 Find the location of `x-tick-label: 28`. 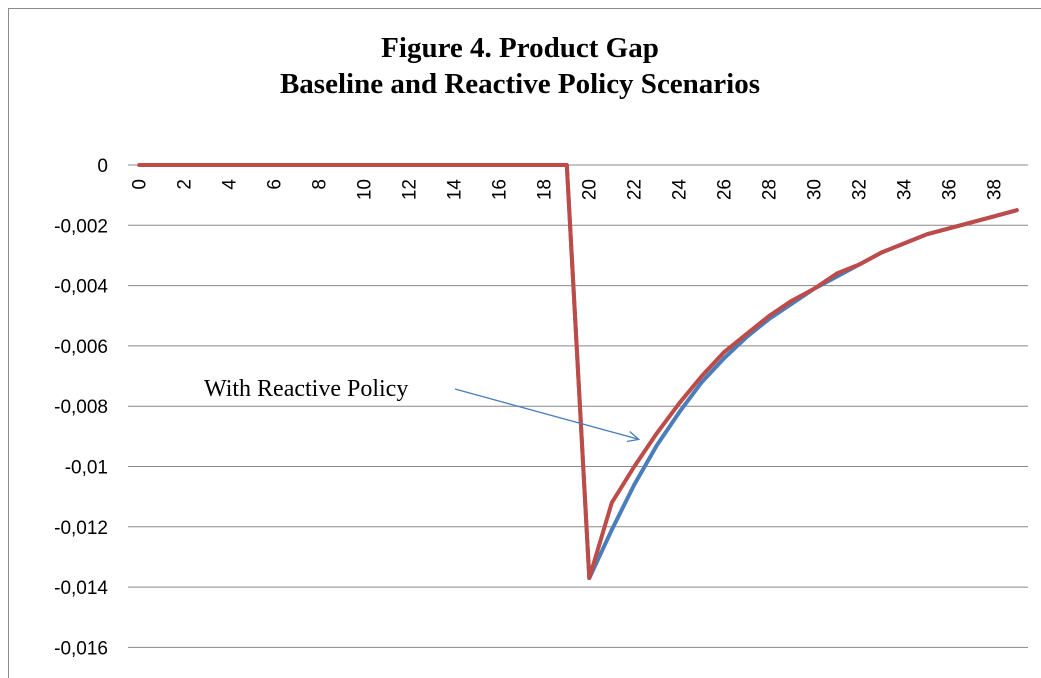

x-tick-label: 28 is located at coordinates (769, 189).